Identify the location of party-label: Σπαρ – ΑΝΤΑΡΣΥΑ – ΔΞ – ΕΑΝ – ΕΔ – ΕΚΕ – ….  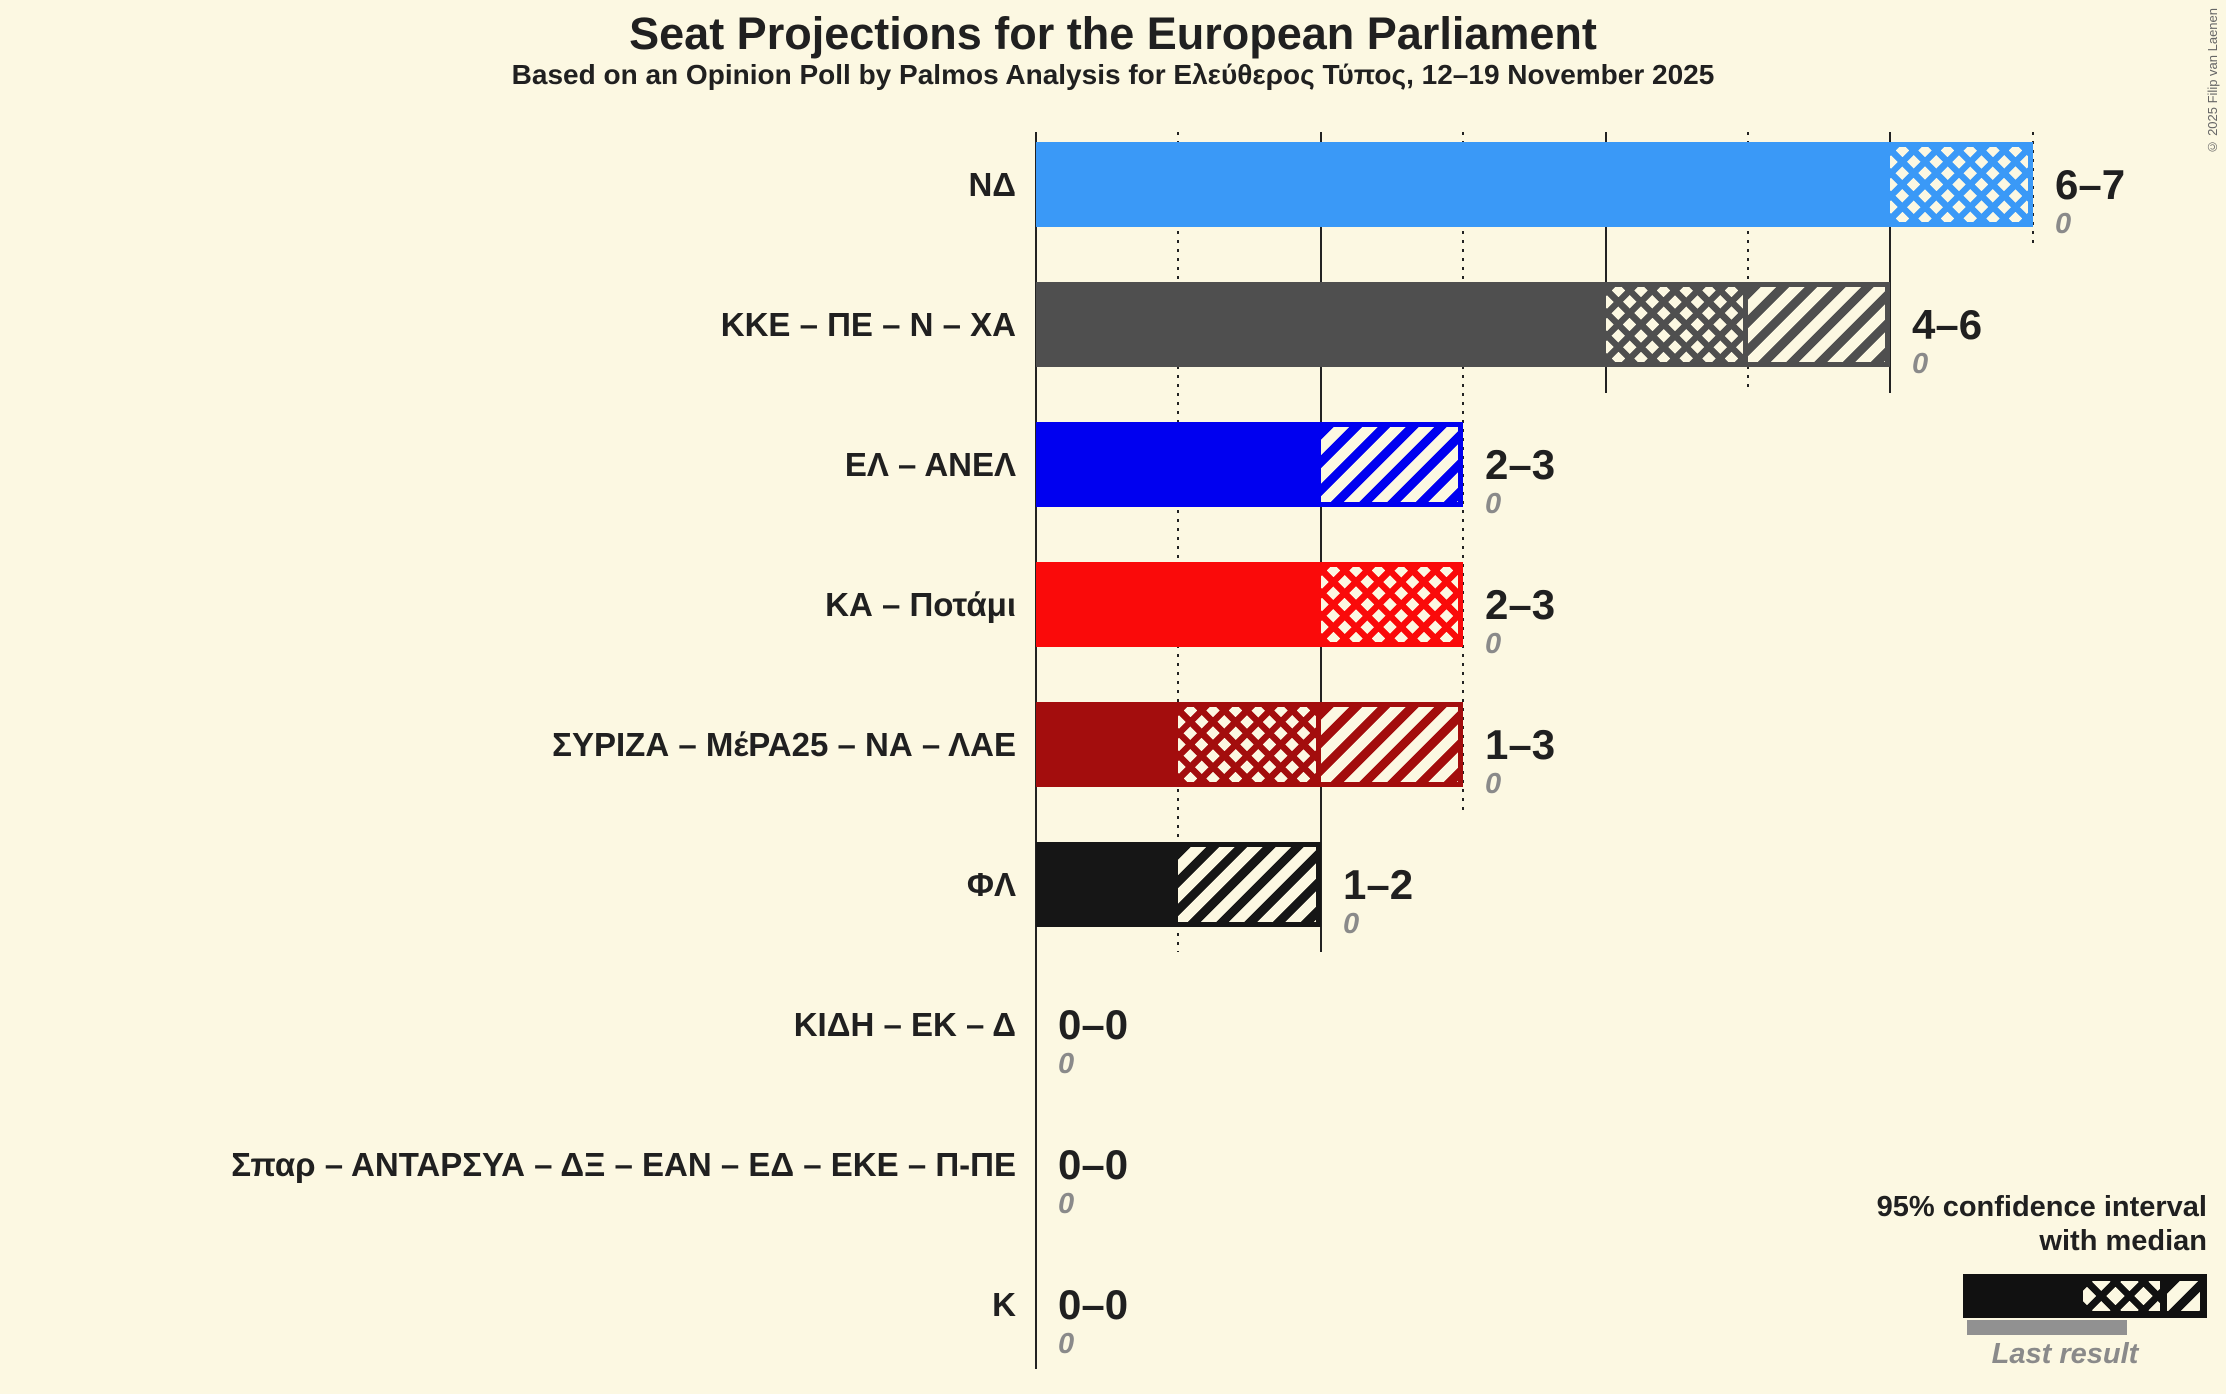
(623, 1164).